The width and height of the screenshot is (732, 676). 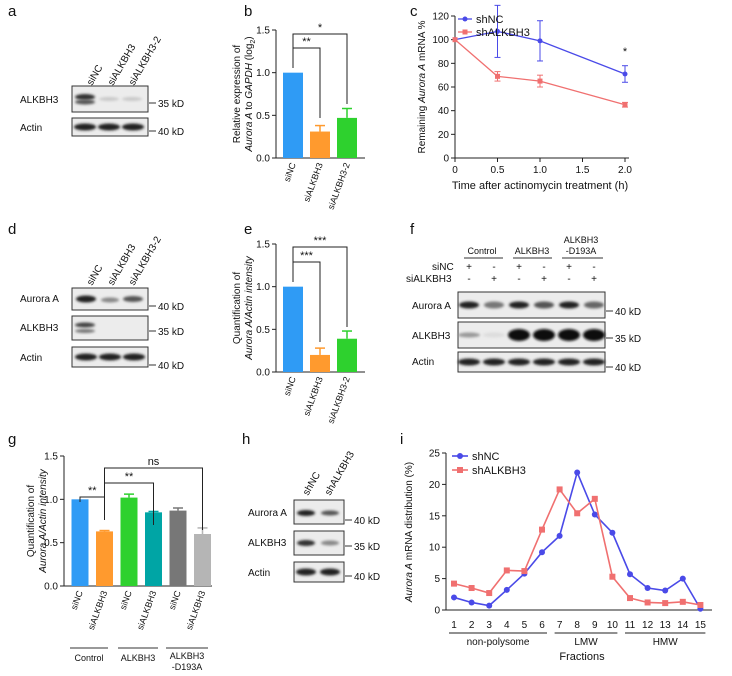 I want to click on lane-label: shALKBH3, so click(x=340, y=473).